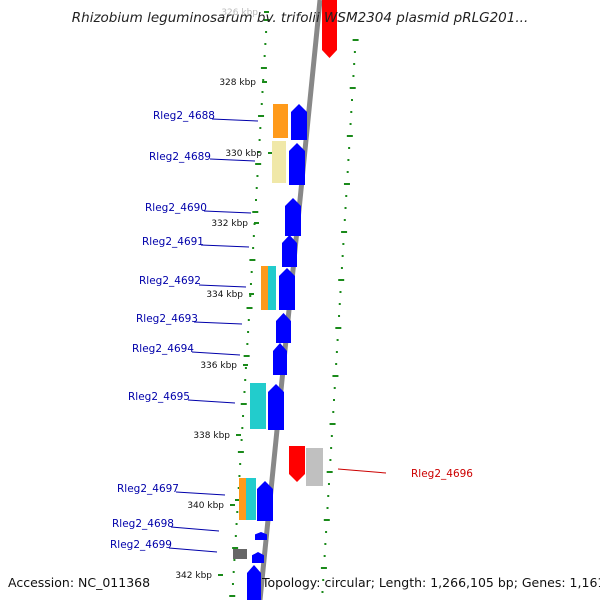 The height and width of the screenshot is (604, 600). Describe the element at coordinates (237, 83) in the screenshot. I see `kbp-label: 328 kbp` at that location.